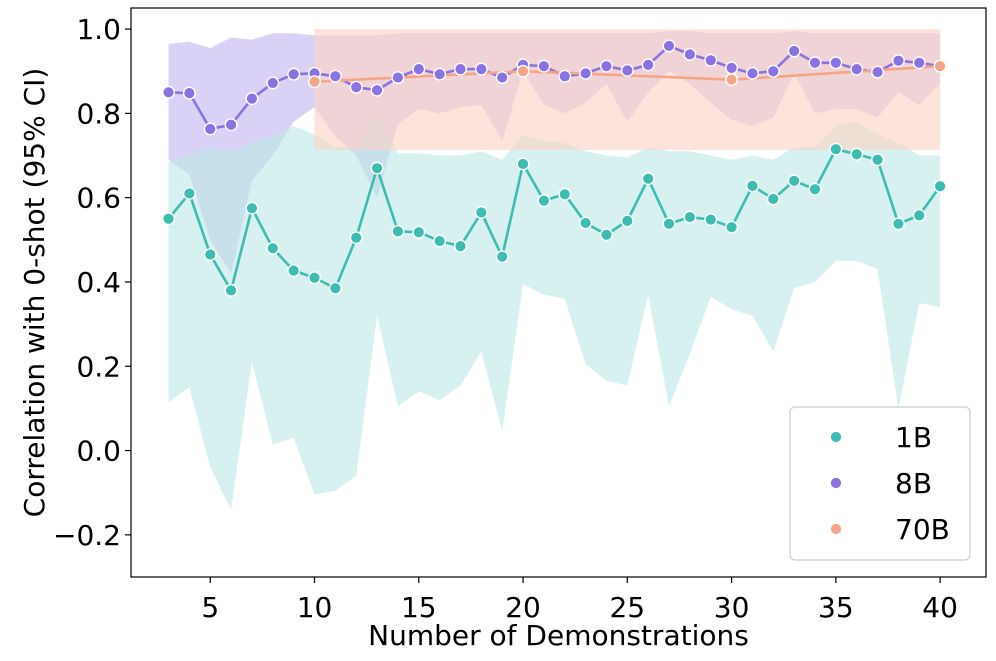 The height and width of the screenshot is (661, 996). I want to click on y-tick-label-6: 1.0, so click(98, 29).